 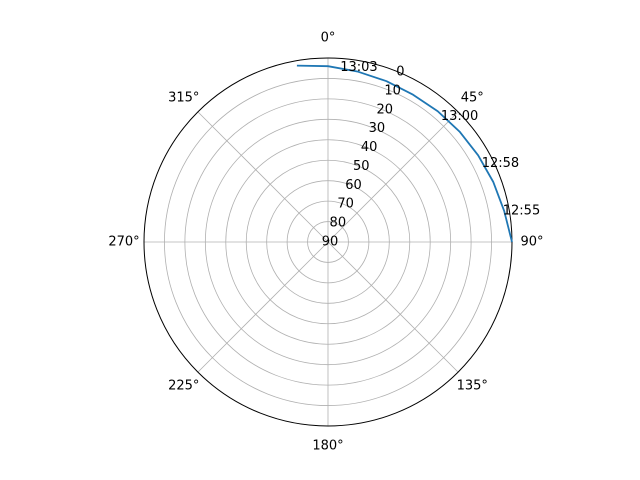 I want to click on series-layer, so click(x=404, y=153).